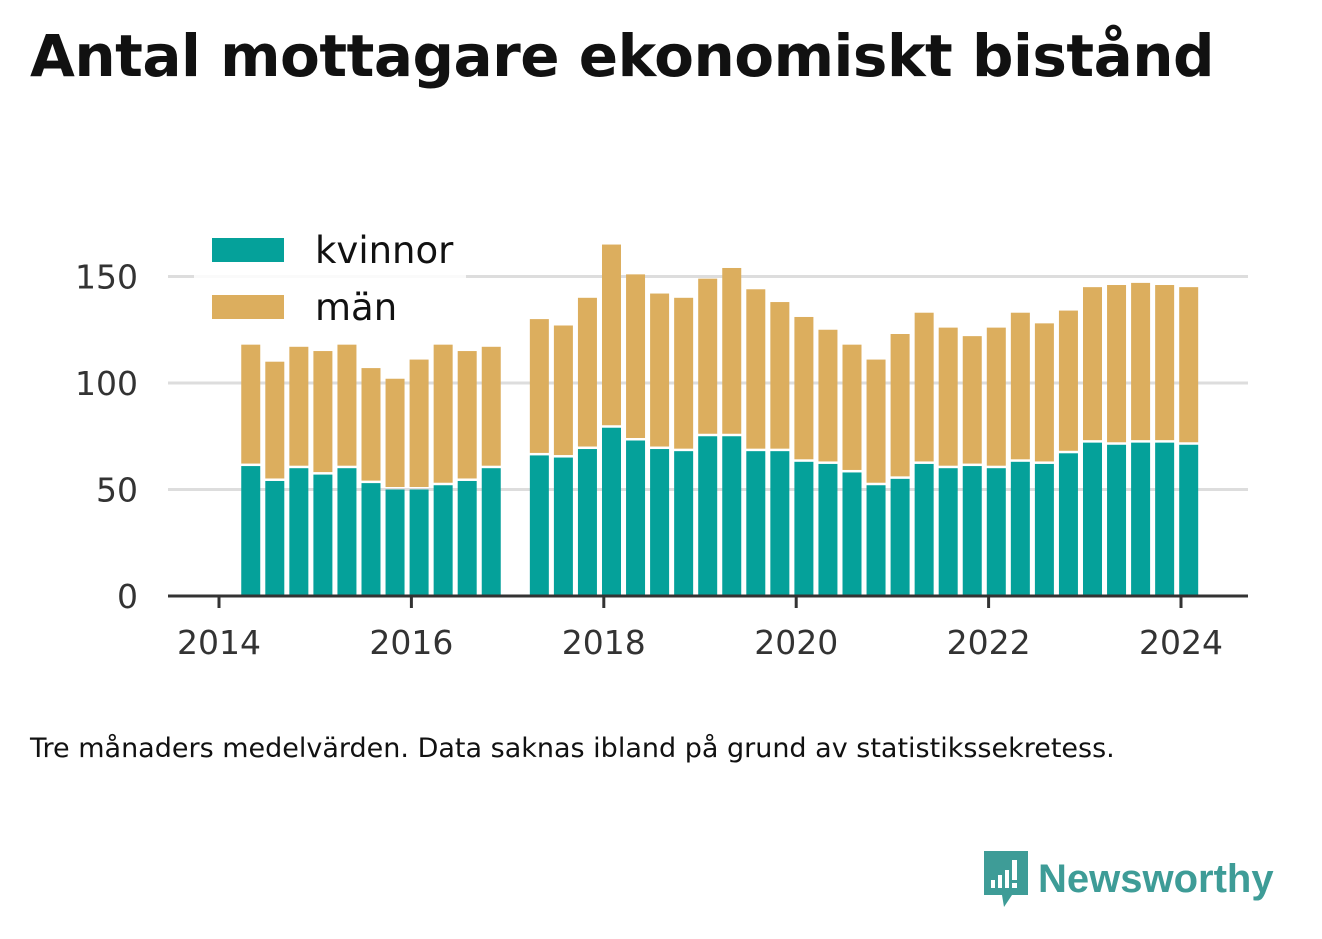 Image resolution: width=1322 pixels, height=939 pixels. Describe the element at coordinates (1006, 879) in the screenshot. I see `newsworthy-logo-icon` at that location.